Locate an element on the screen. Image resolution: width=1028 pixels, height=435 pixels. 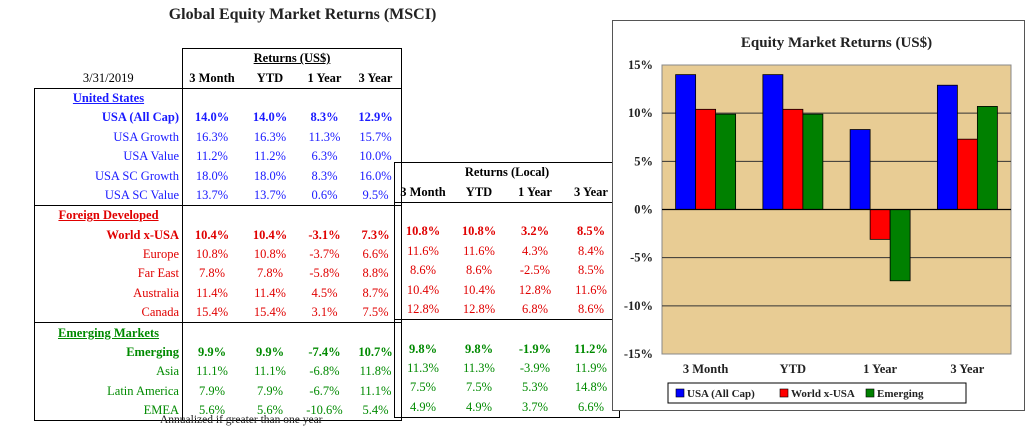
row-label: USA Value is located at coordinates (108, 156).